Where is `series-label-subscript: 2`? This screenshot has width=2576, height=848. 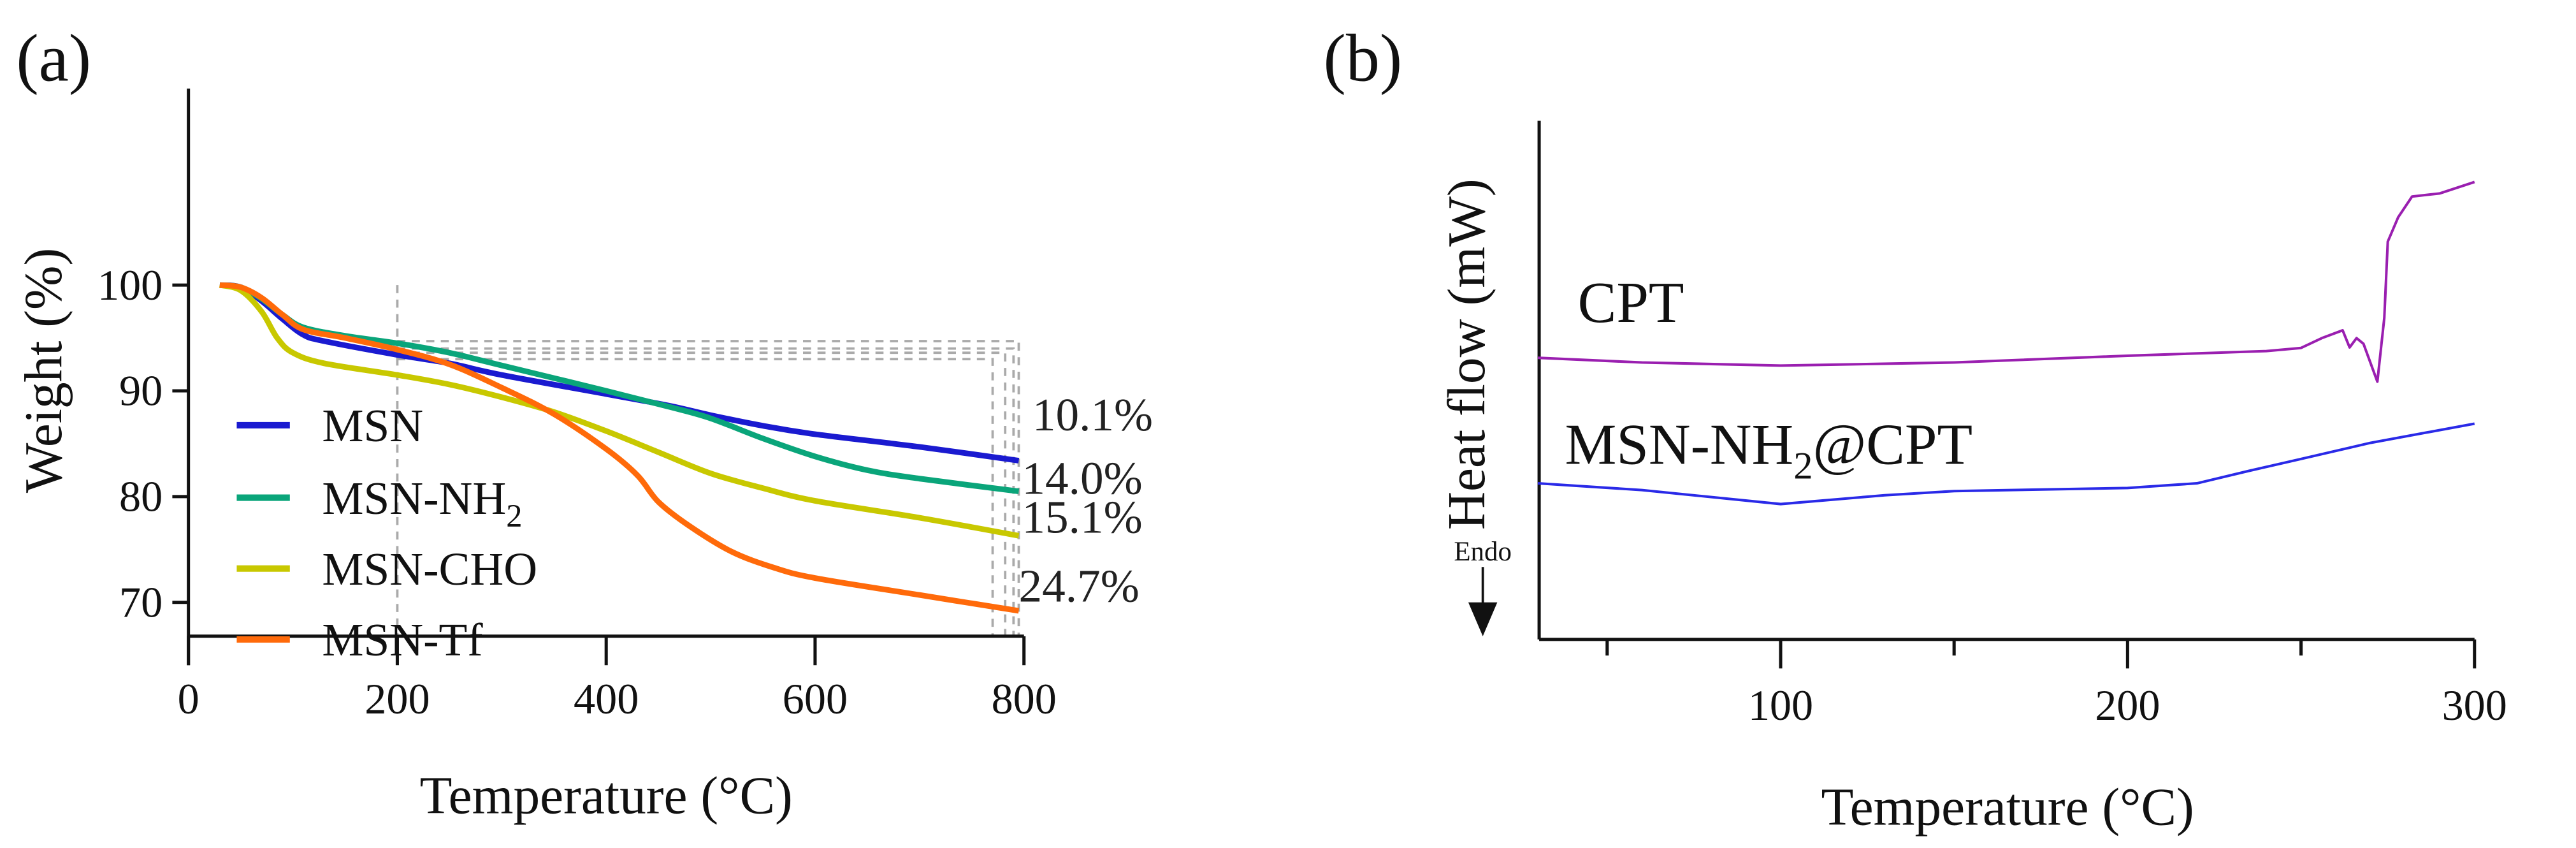
series-label-subscript: 2 is located at coordinates (1803, 466).